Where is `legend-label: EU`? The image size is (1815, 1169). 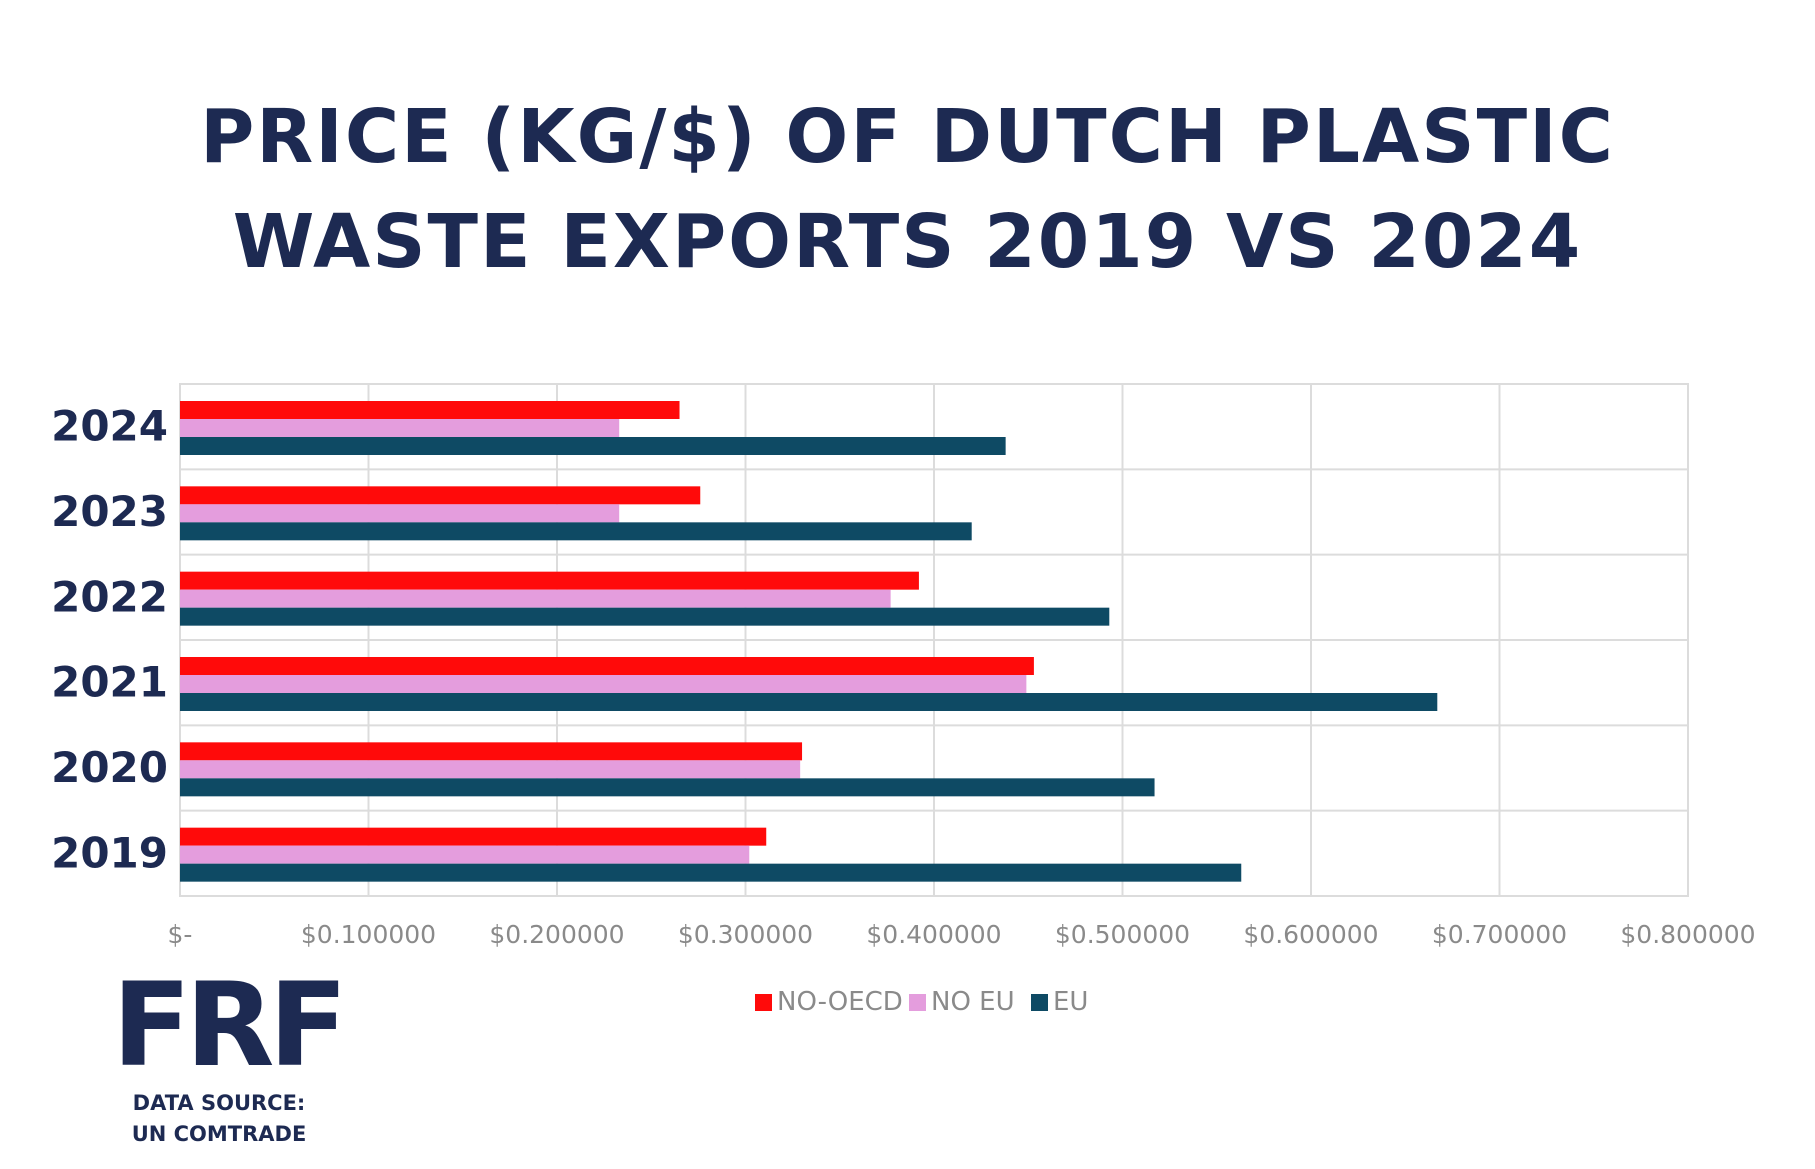 legend-label: EU is located at coordinates (1070, 1002).